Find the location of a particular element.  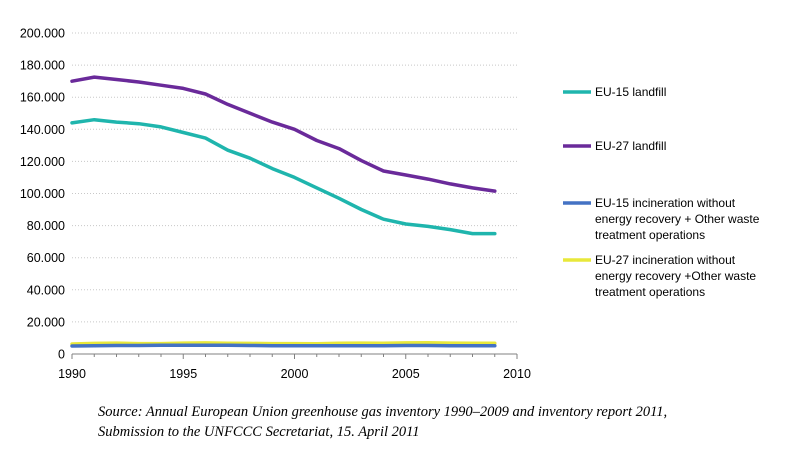

x-tick-label: 1990 is located at coordinates (72, 374).